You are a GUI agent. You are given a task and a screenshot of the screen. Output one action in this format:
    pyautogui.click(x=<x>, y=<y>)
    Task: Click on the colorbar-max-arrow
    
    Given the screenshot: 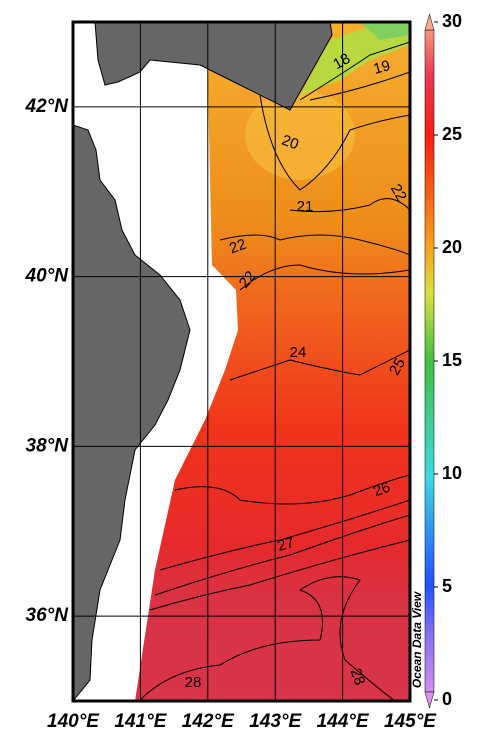 What is the action you would take?
    pyautogui.click(x=429, y=22)
    